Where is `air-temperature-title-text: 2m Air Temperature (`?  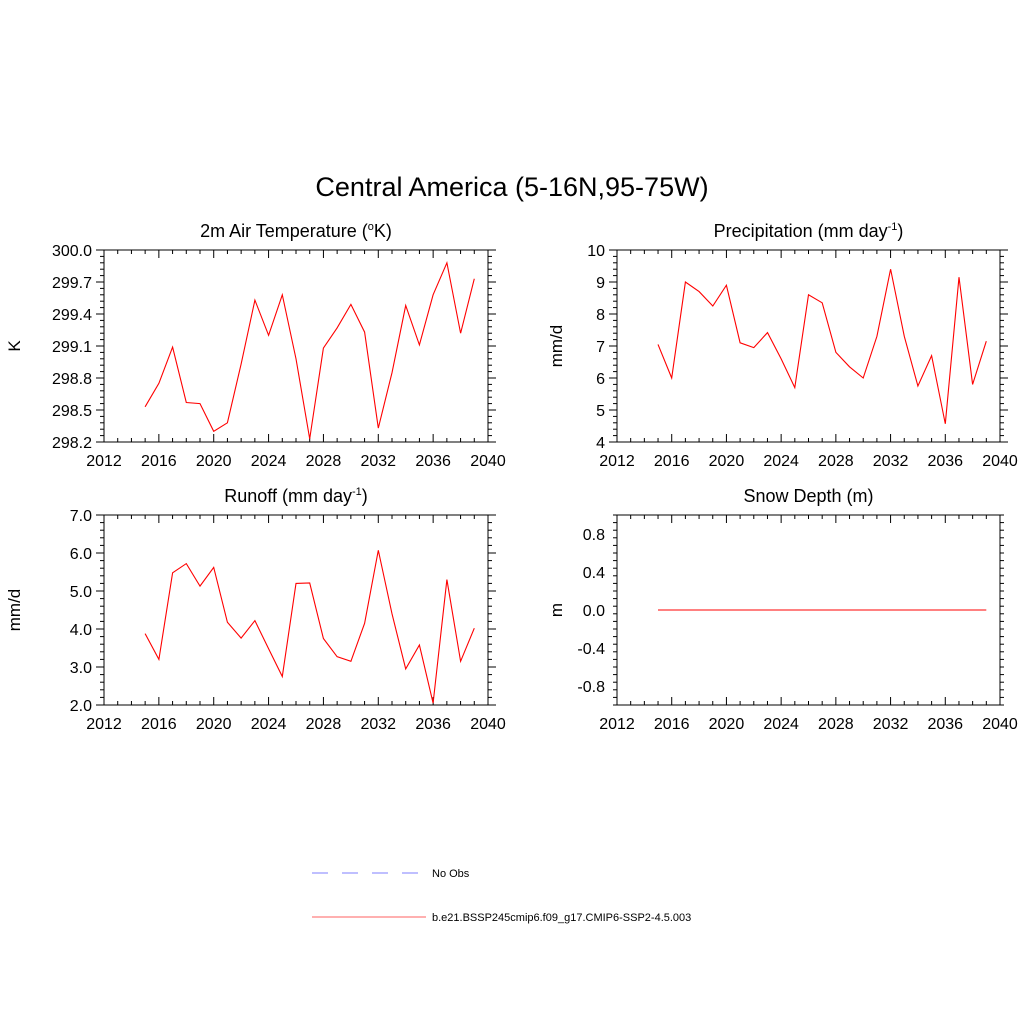
air-temperature-title-text: 2m Air Temperature ( is located at coordinates (284, 231).